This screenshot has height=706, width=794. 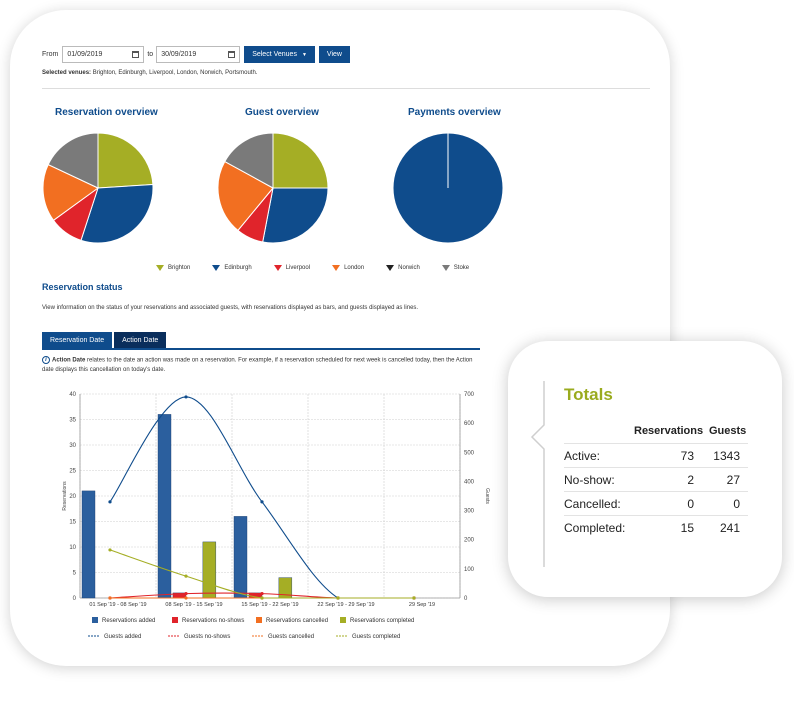 What do you see at coordinates (346, 88) in the screenshot?
I see `divider` at bounding box center [346, 88].